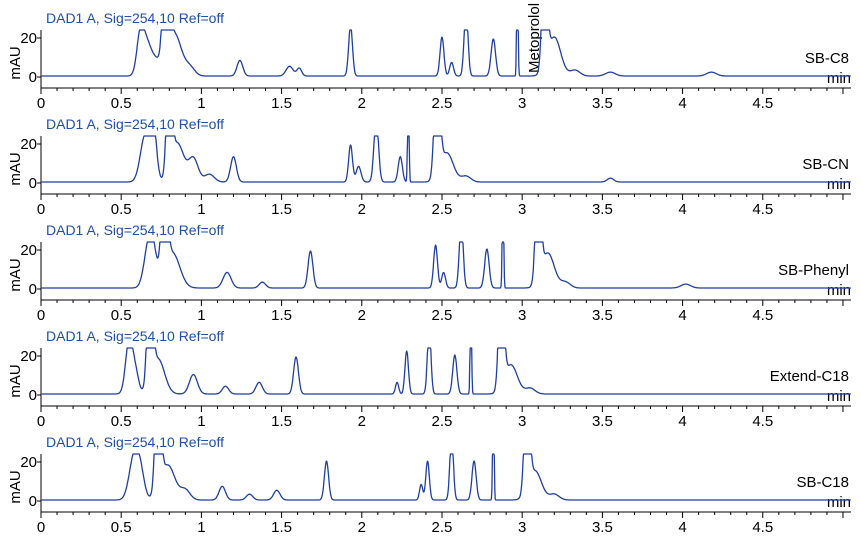 The width and height of the screenshot is (861, 539). Describe the element at coordinates (534, 38) in the screenshot. I see `peak-annotation: Metoprolol` at that location.